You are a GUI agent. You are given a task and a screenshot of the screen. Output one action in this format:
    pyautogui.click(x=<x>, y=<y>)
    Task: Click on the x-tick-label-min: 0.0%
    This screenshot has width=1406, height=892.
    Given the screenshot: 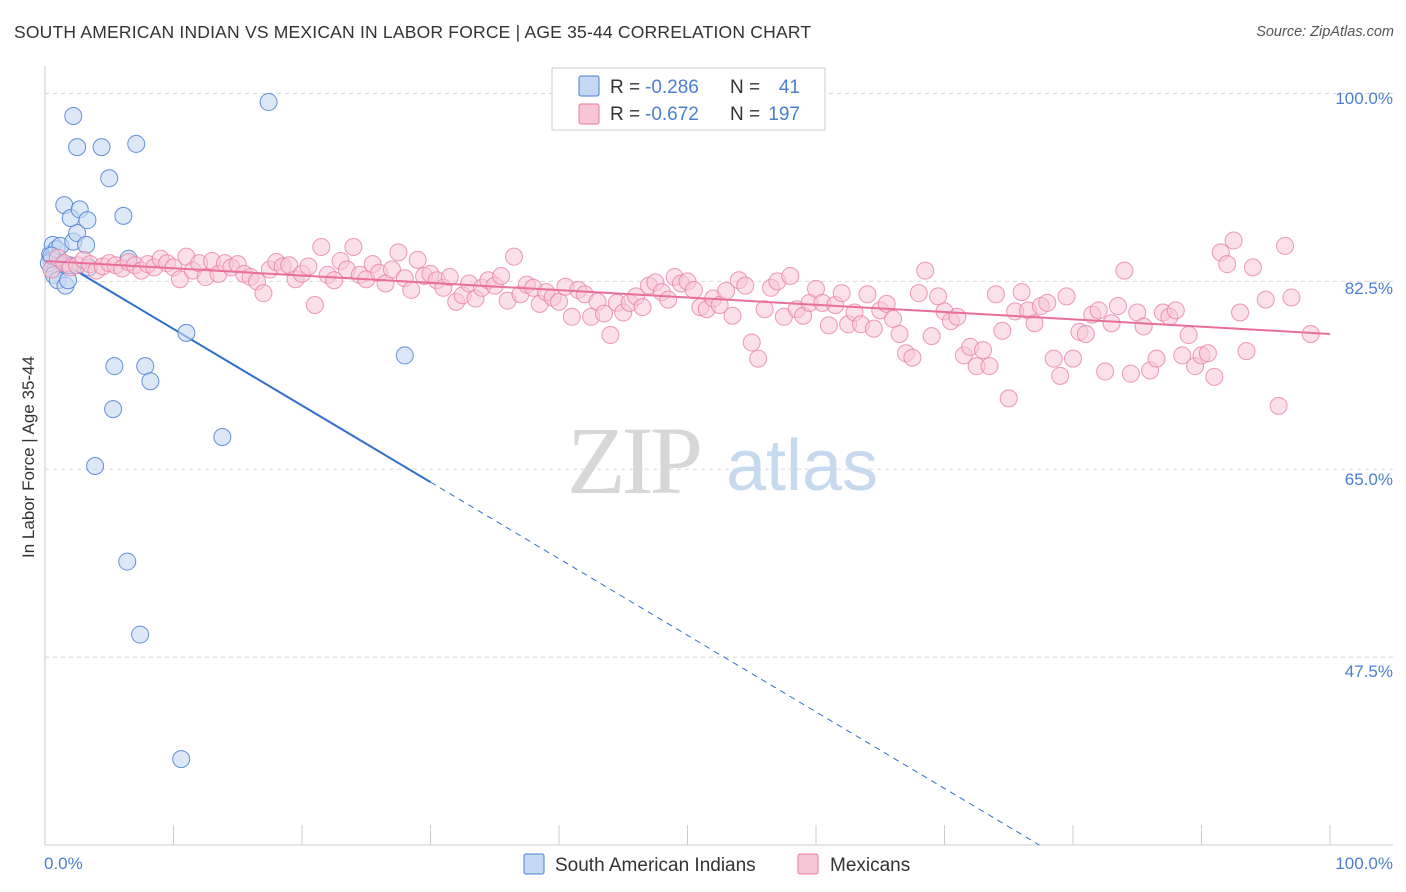 What is the action you would take?
    pyautogui.click(x=63, y=863)
    